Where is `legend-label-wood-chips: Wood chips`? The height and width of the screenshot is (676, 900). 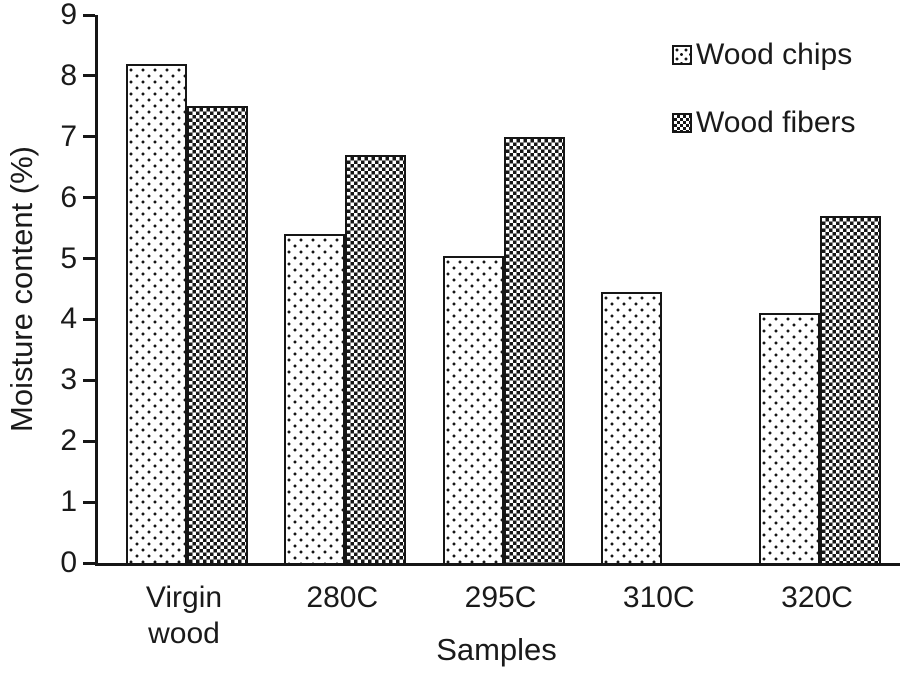 legend-label-wood-chips: Wood chips is located at coordinates (774, 54).